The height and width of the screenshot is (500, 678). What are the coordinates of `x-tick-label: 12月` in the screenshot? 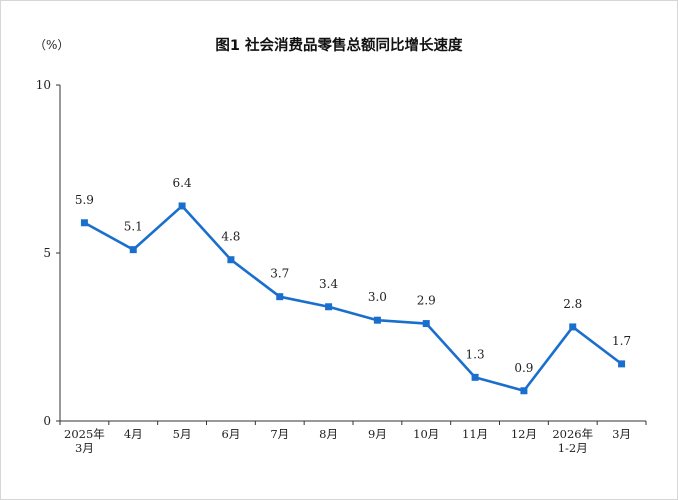 It's located at (524, 434).